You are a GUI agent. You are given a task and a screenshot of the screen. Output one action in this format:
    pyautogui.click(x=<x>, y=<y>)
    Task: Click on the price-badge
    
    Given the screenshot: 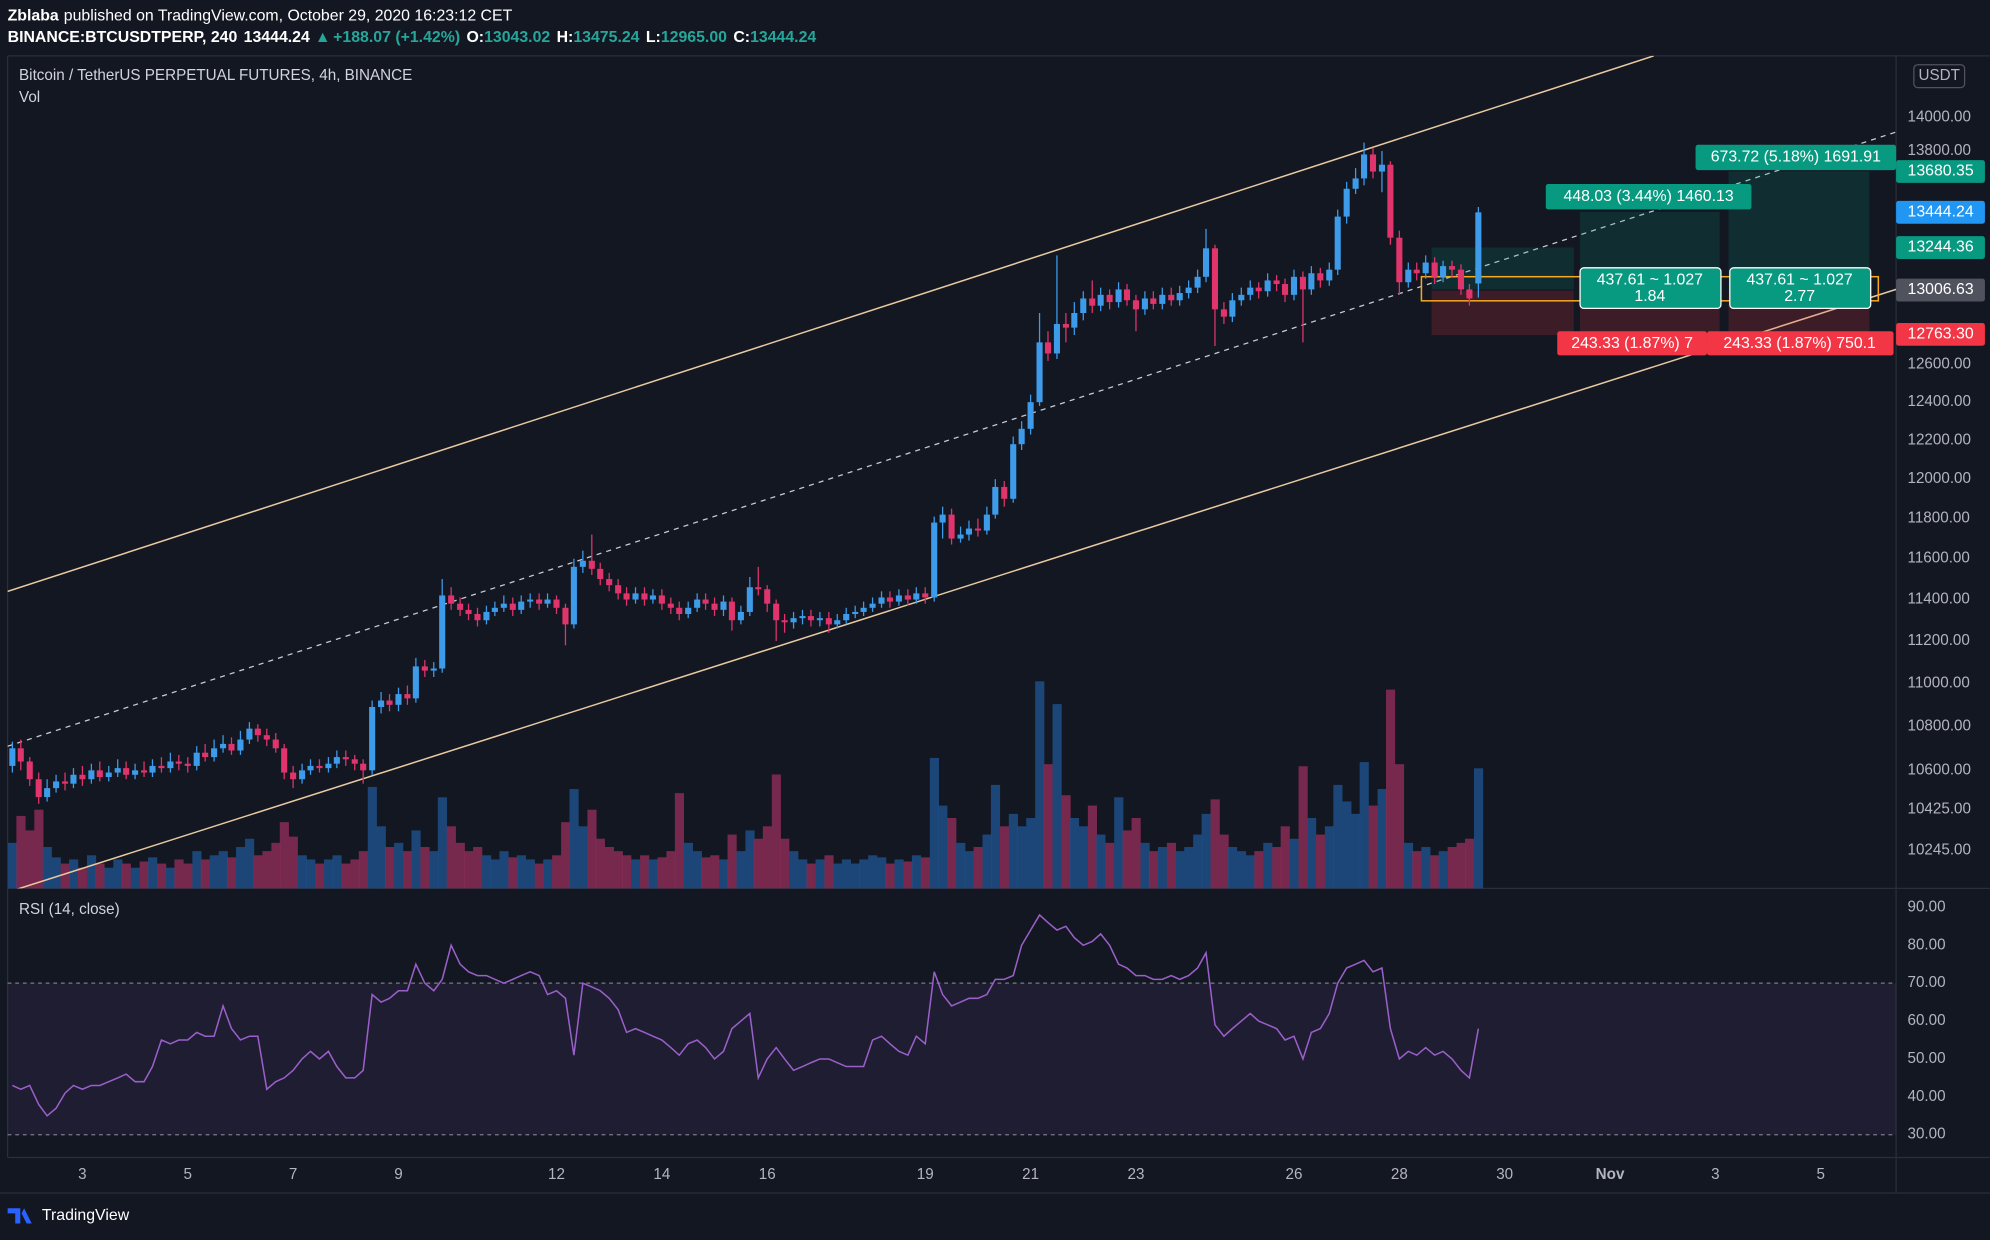 What is the action you would take?
    pyautogui.click(x=1940, y=334)
    